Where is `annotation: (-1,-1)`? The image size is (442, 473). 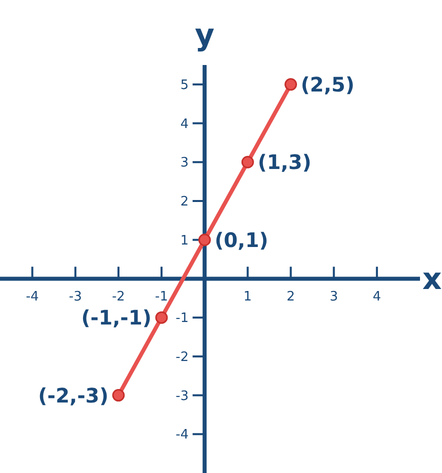 annotation: (-1,-1) is located at coordinates (116, 318).